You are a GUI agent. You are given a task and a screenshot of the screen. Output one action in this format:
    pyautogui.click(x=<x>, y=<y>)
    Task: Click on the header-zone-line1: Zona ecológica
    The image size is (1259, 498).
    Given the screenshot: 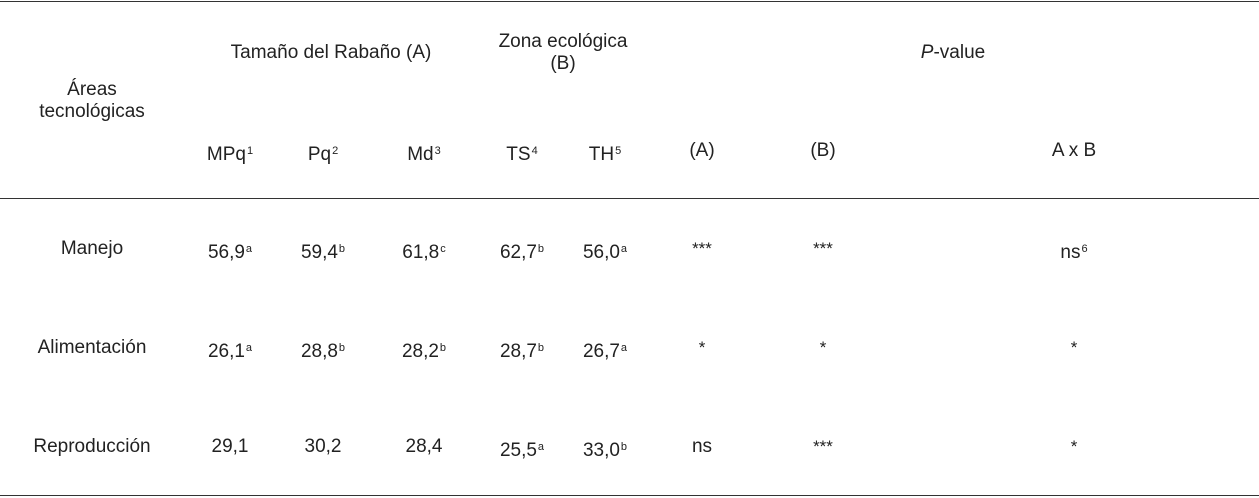 What is the action you would take?
    pyautogui.click(x=563, y=41)
    